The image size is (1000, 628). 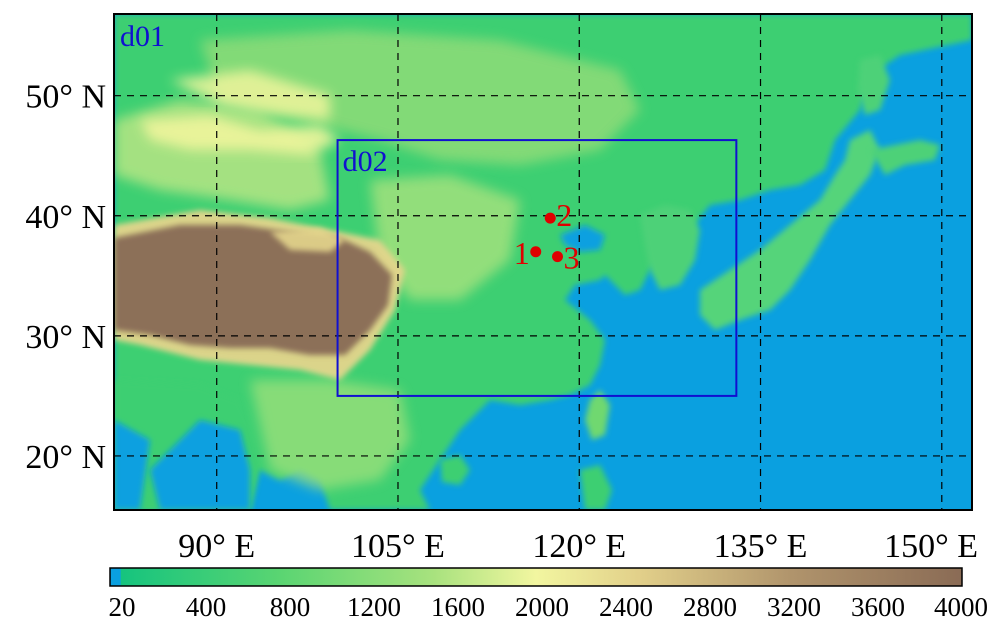 What do you see at coordinates (206, 607) in the screenshot?
I see `colorbar-tick-label: 400` at bounding box center [206, 607].